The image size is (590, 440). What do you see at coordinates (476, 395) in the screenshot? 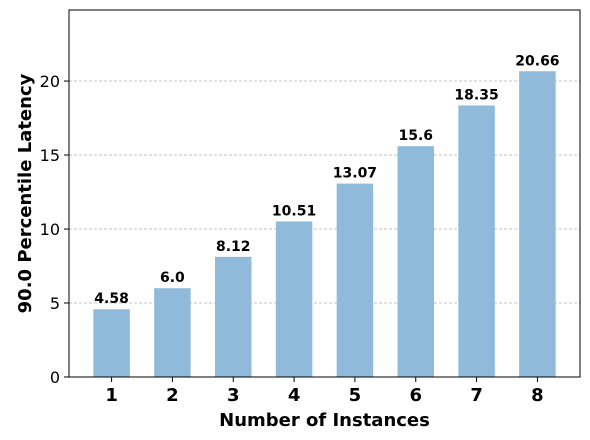
I see `x-tick-label: 7` at bounding box center [476, 395].